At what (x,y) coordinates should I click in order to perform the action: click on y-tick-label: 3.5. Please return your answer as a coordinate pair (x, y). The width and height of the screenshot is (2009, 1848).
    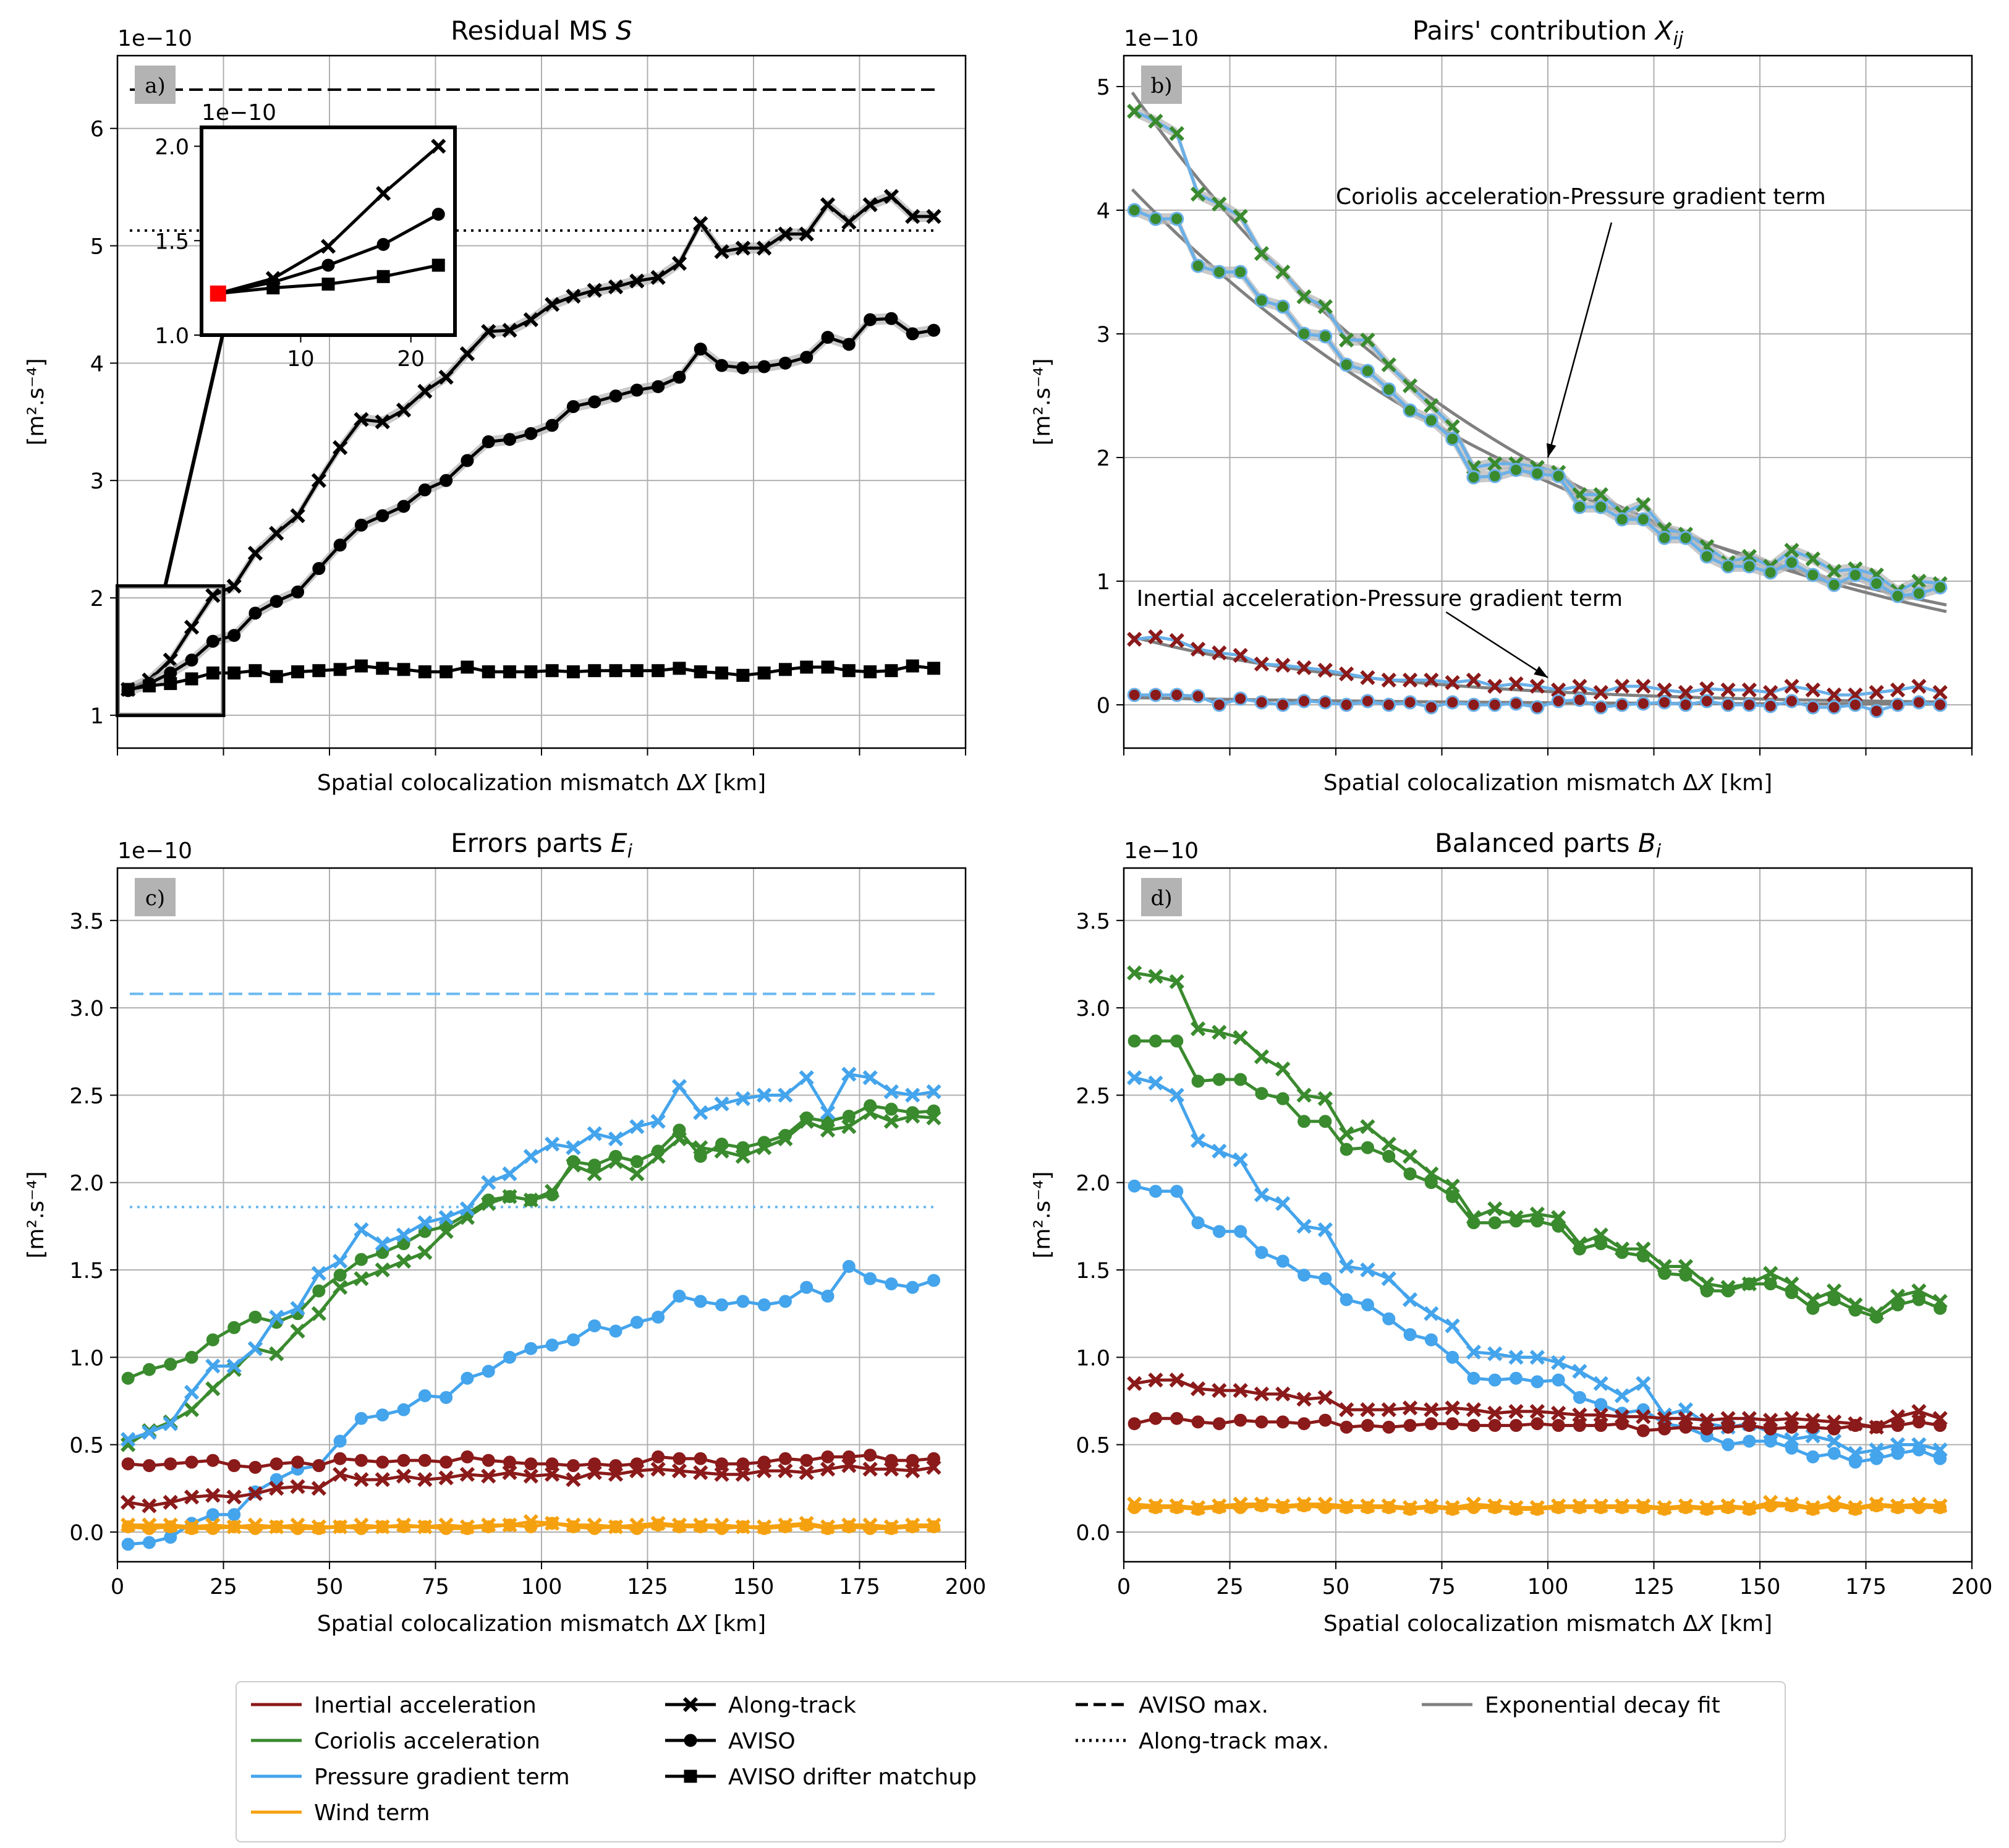
    Looking at the image, I should click on (1093, 922).